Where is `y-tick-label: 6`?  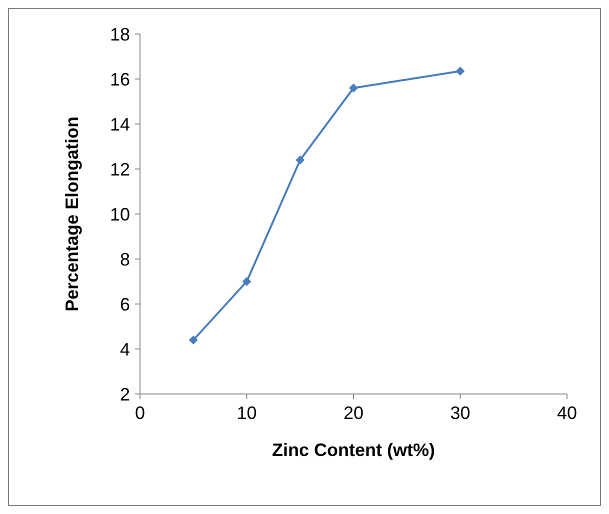
y-tick-label: 6 is located at coordinates (125, 304).